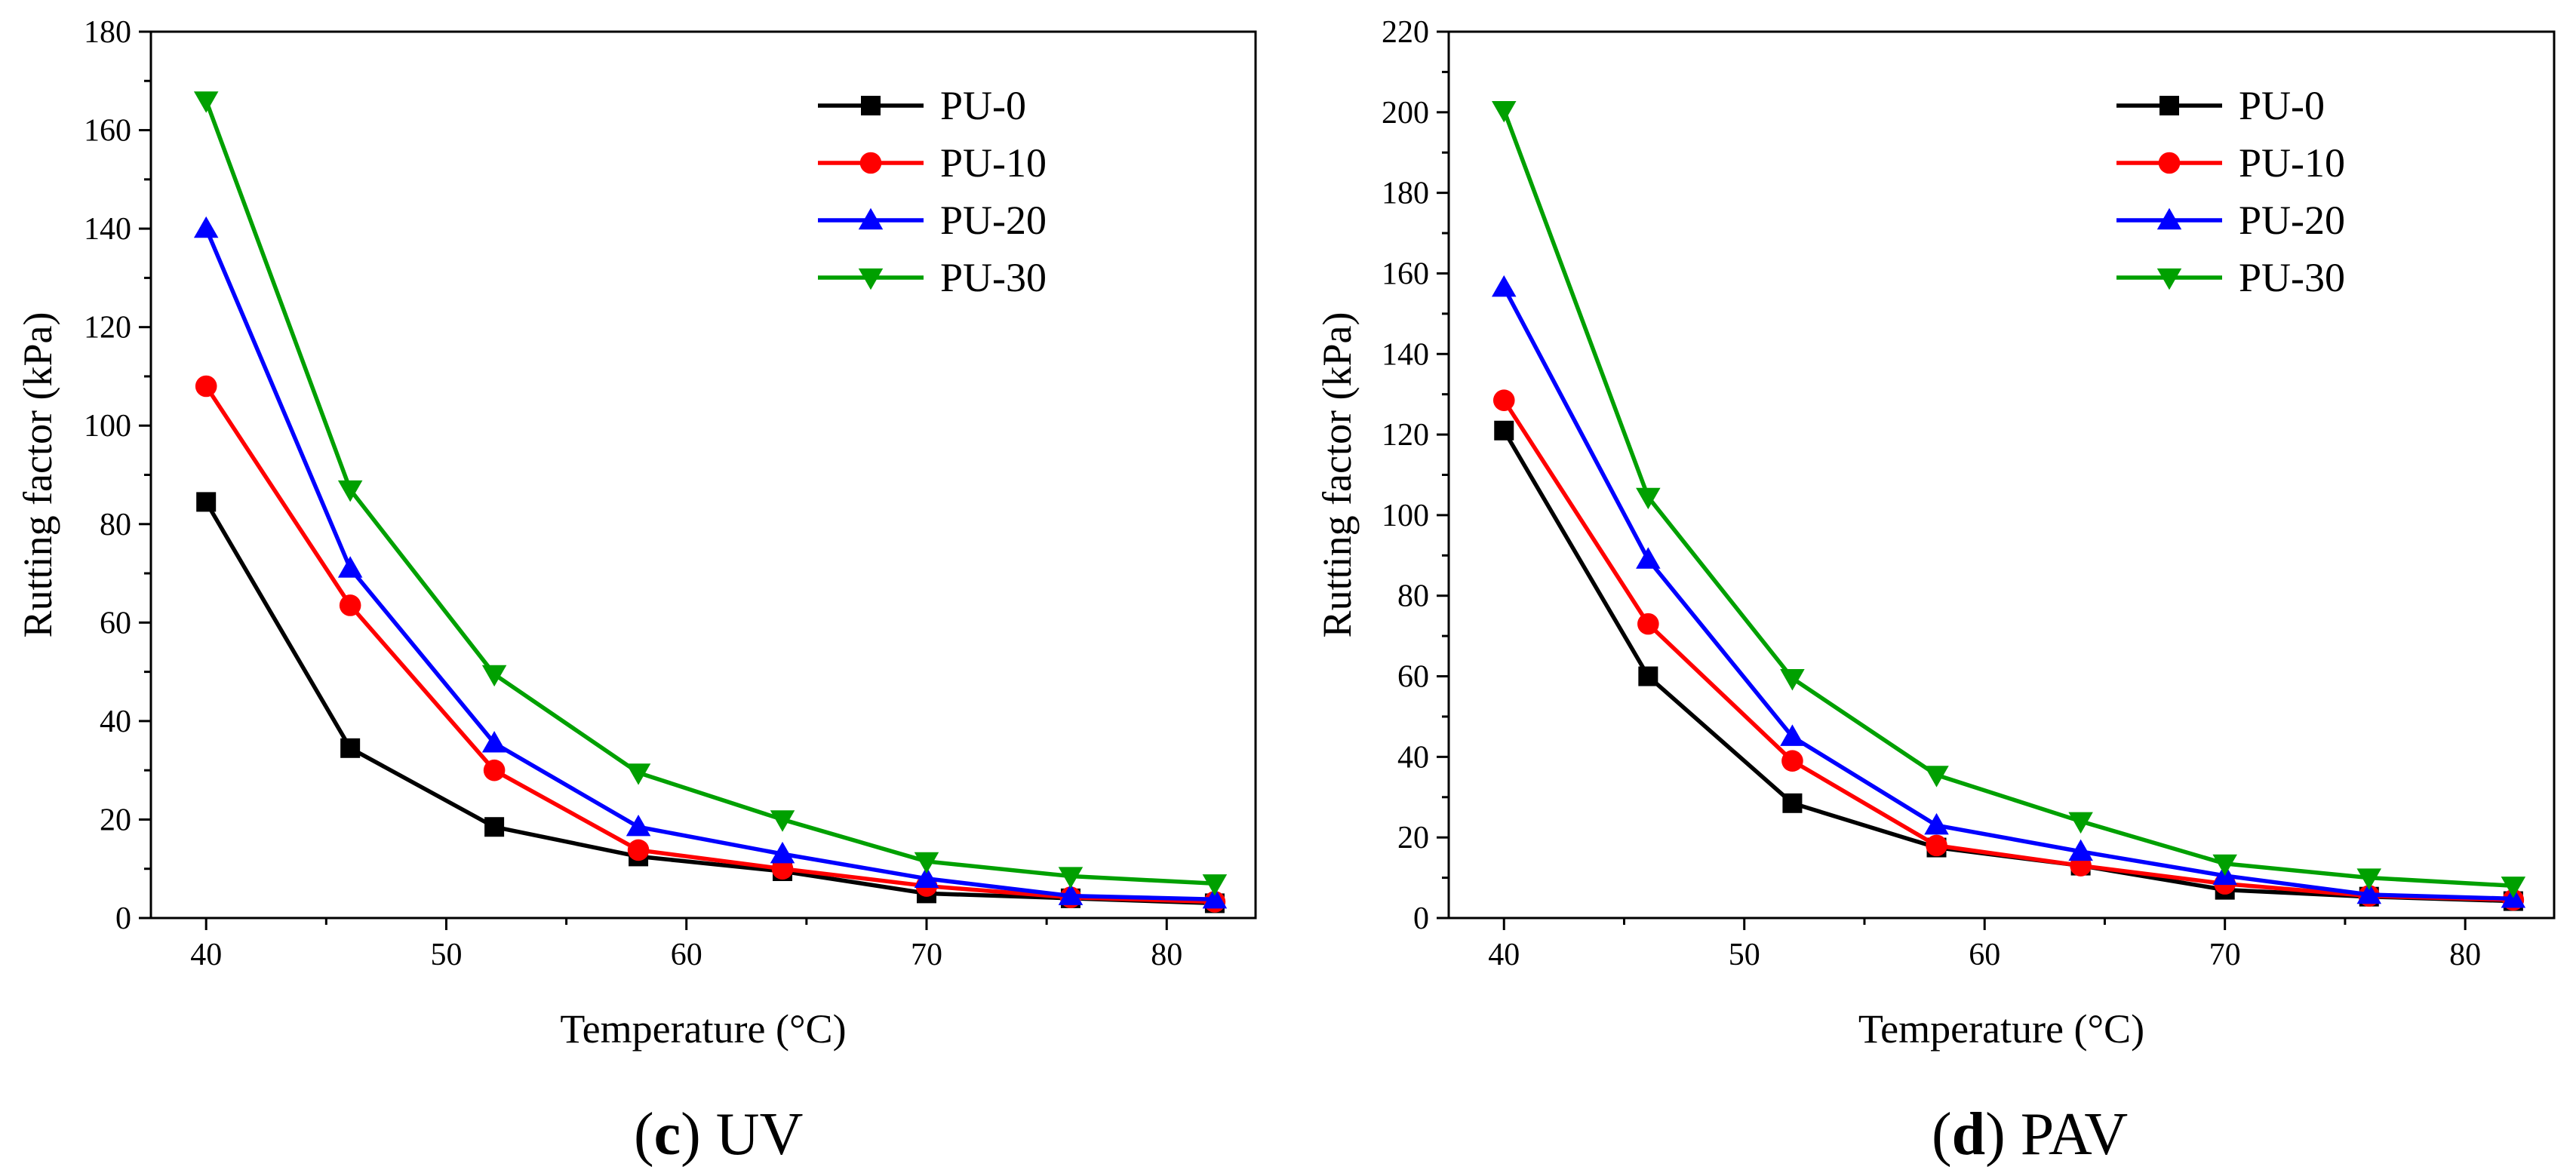  Describe the element at coordinates (993, 277) in the screenshot. I see `legend-label: PU-30` at that location.